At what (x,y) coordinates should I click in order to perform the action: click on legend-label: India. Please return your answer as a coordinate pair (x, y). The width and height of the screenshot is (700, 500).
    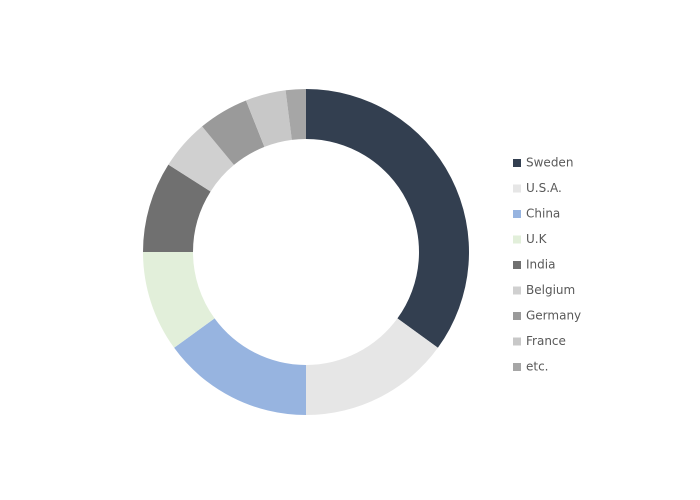
    Looking at the image, I should click on (540, 265).